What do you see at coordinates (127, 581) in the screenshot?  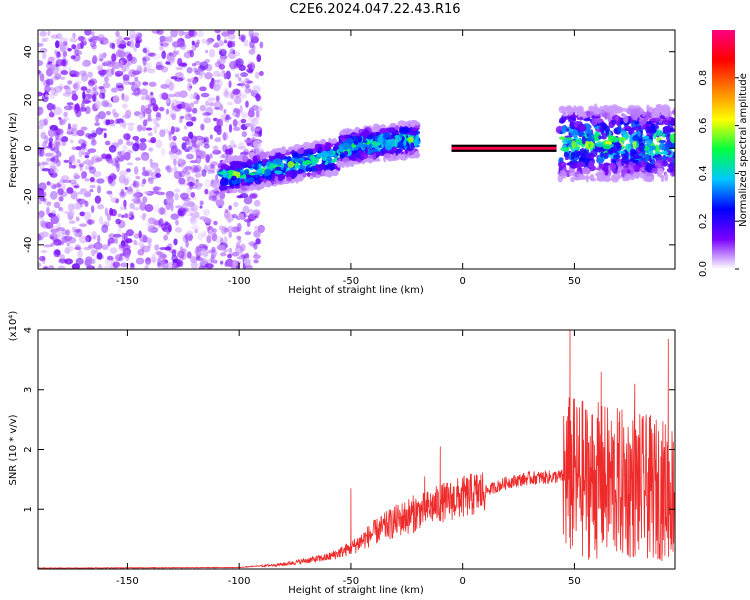 I see `snr-x-tick-label: -150` at bounding box center [127, 581].